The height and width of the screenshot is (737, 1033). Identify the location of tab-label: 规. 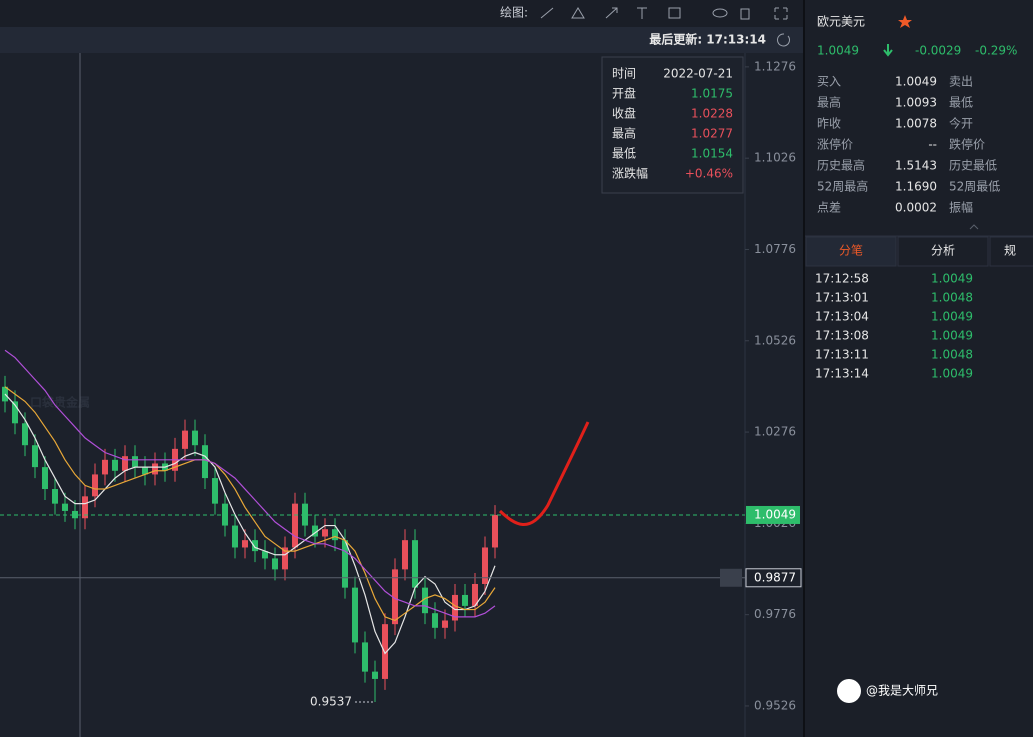
(1010, 250).